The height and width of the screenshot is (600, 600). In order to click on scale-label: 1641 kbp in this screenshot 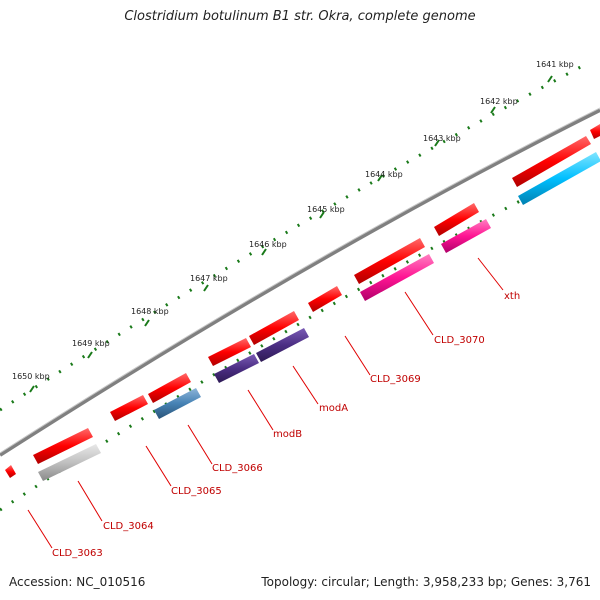, I will do `click(555, 64)`.